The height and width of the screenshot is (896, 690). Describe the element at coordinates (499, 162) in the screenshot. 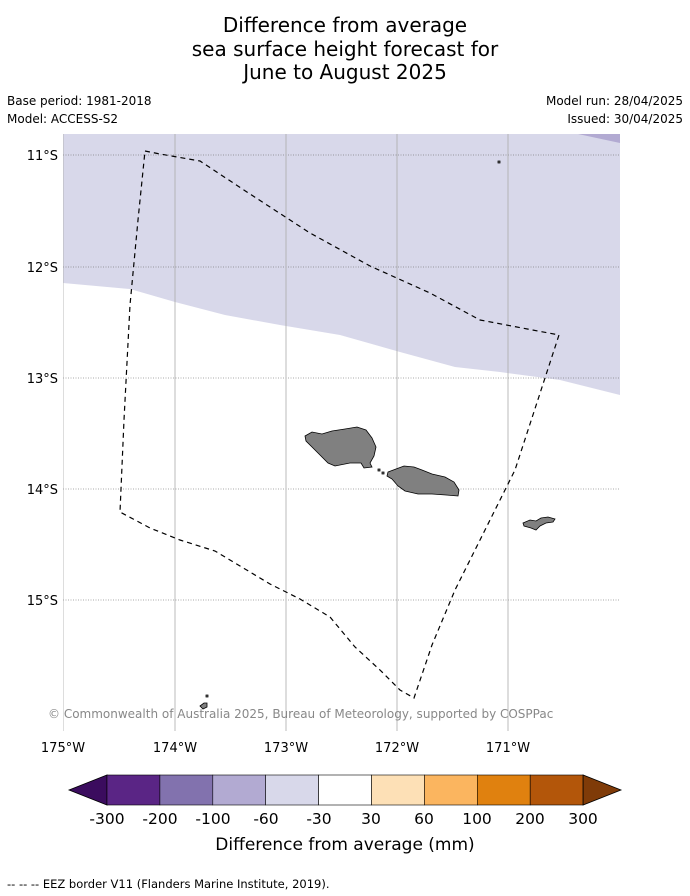

I see `swains-island` at that location.